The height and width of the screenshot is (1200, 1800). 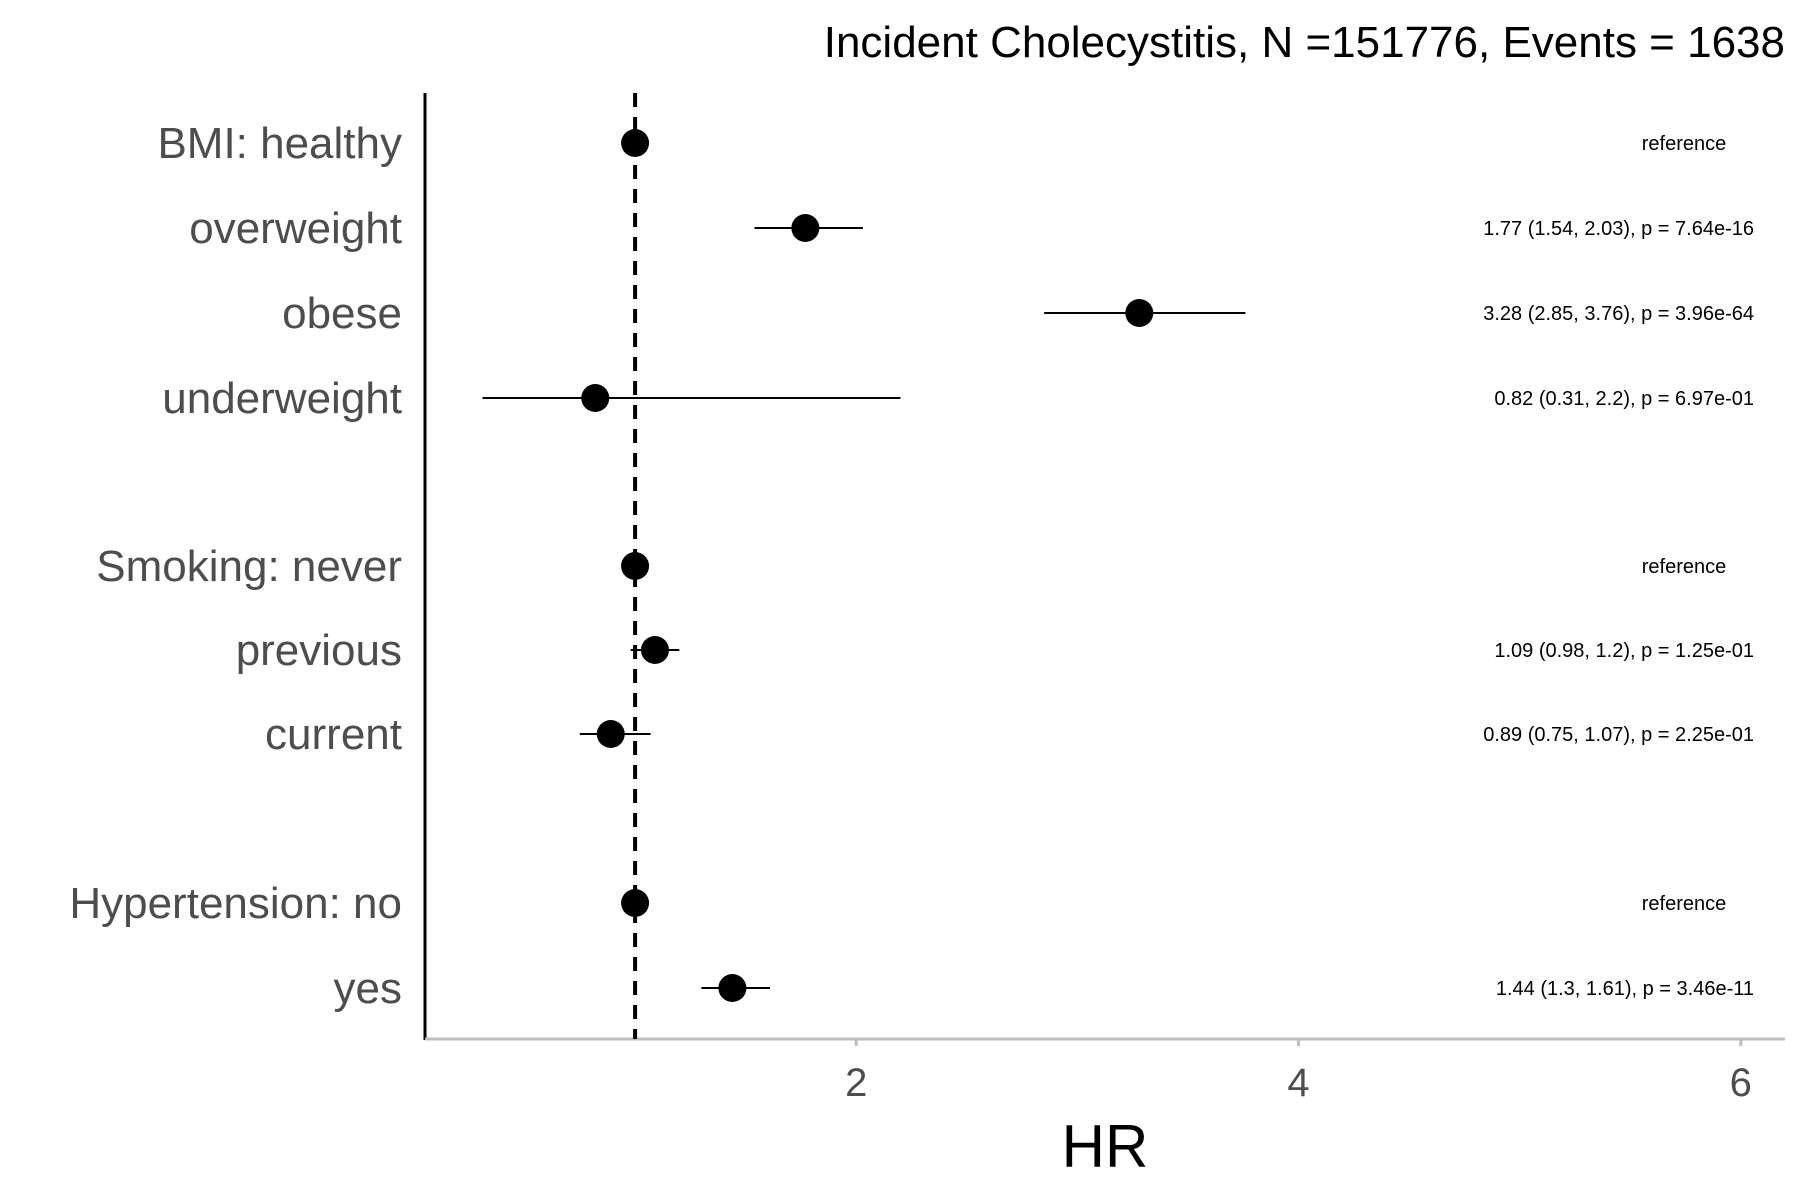 What do you see at coordinates (1105, 1146) in the screenshot?
I see `x-axis-title: HR` at bounding box center [1105, 1146].